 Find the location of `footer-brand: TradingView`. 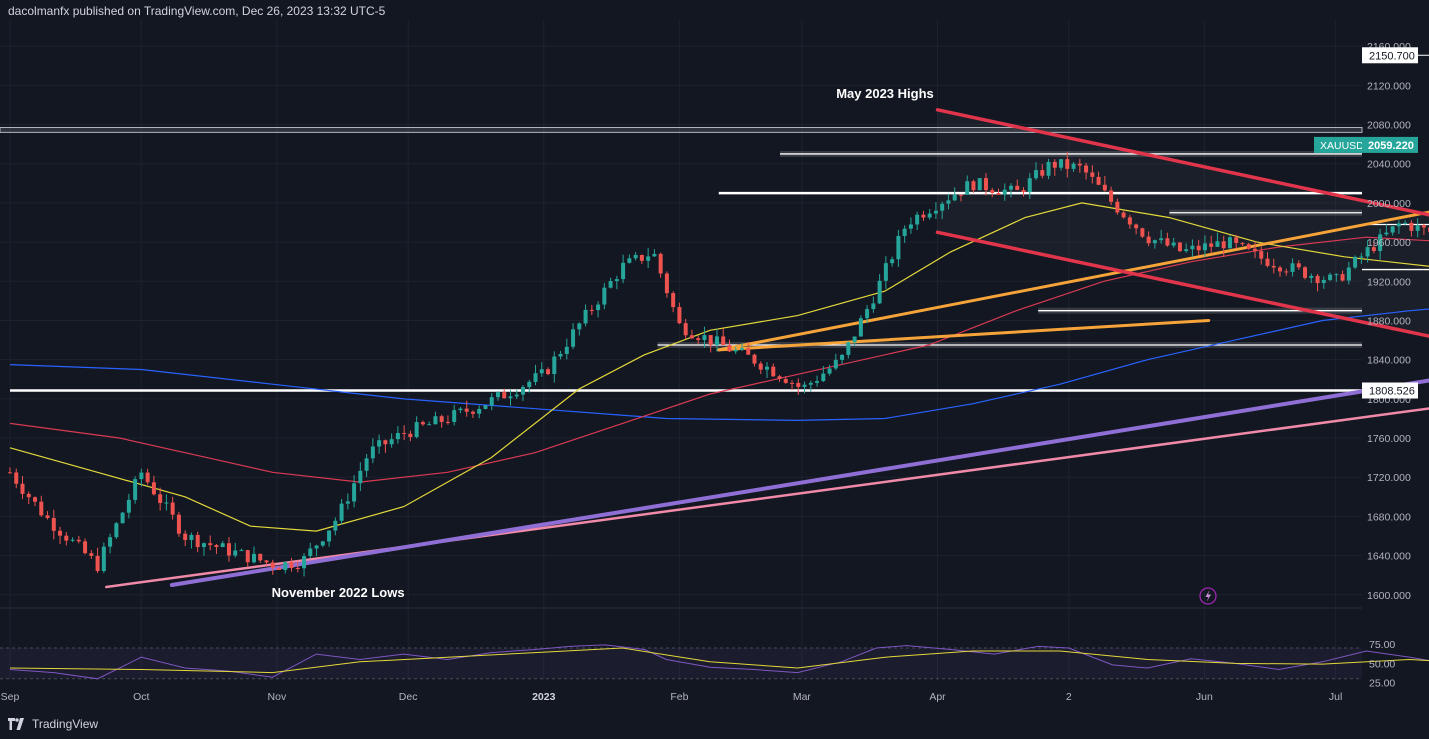

footer-brand: TradingView is located at coordinates (65, 724).